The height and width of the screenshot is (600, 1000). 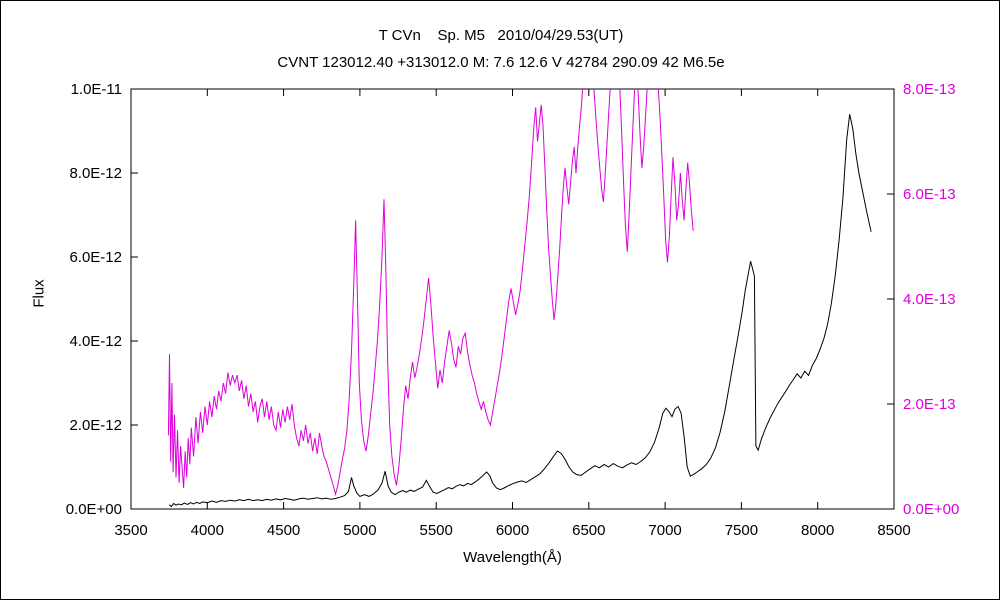 I want to click on svg-text: 6500, so click(x=588, y=530).